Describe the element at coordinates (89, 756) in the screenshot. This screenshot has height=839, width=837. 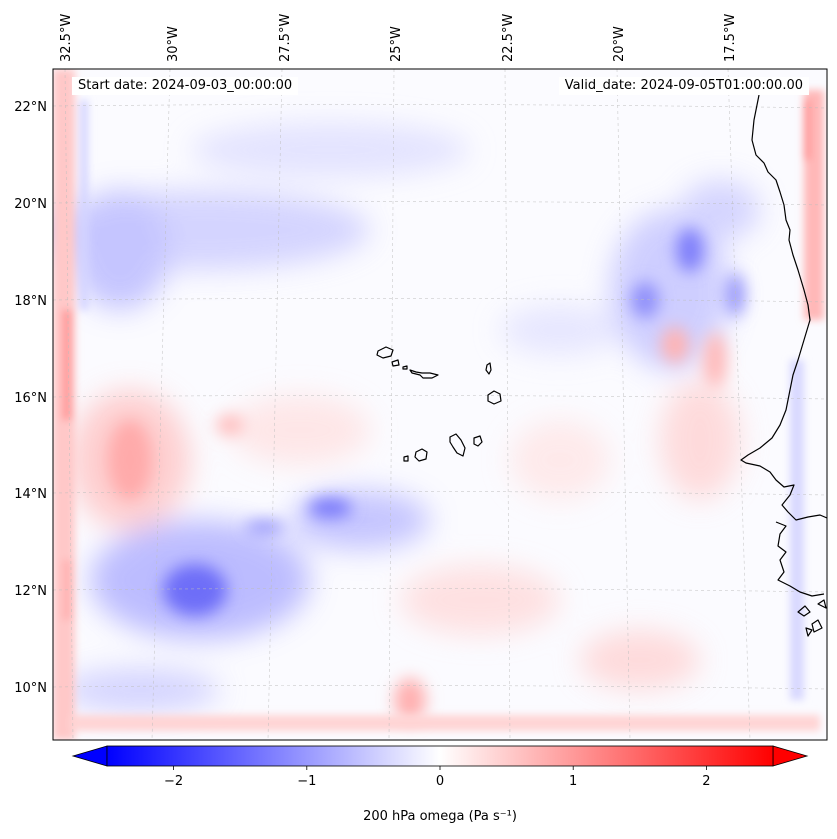
I see `colorbar-extend-min` at that location.